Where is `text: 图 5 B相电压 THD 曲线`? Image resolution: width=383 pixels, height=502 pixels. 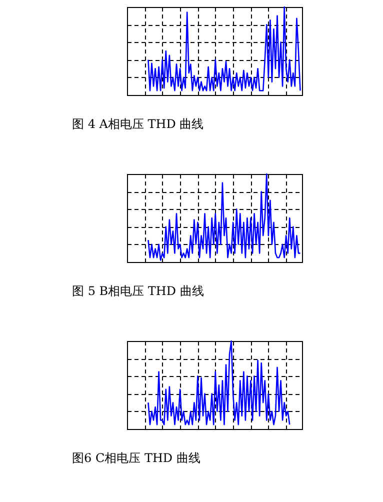 text: 图 5 B相电压 THD 曲线 is located at coordinates (138, 291).